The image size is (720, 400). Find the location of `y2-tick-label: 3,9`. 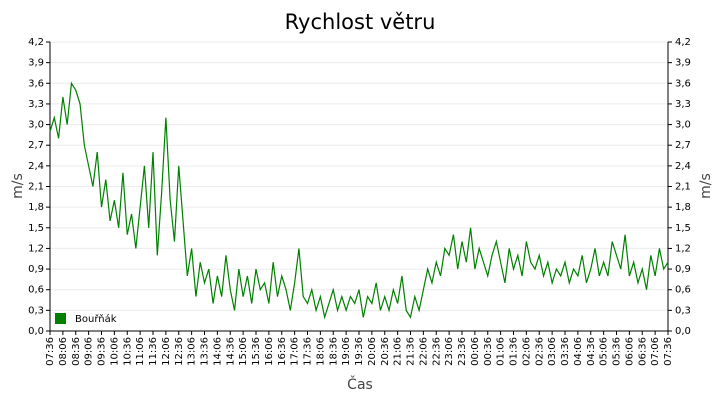

y2-tick-label: 3,9 is located at coordinates (683, 63).